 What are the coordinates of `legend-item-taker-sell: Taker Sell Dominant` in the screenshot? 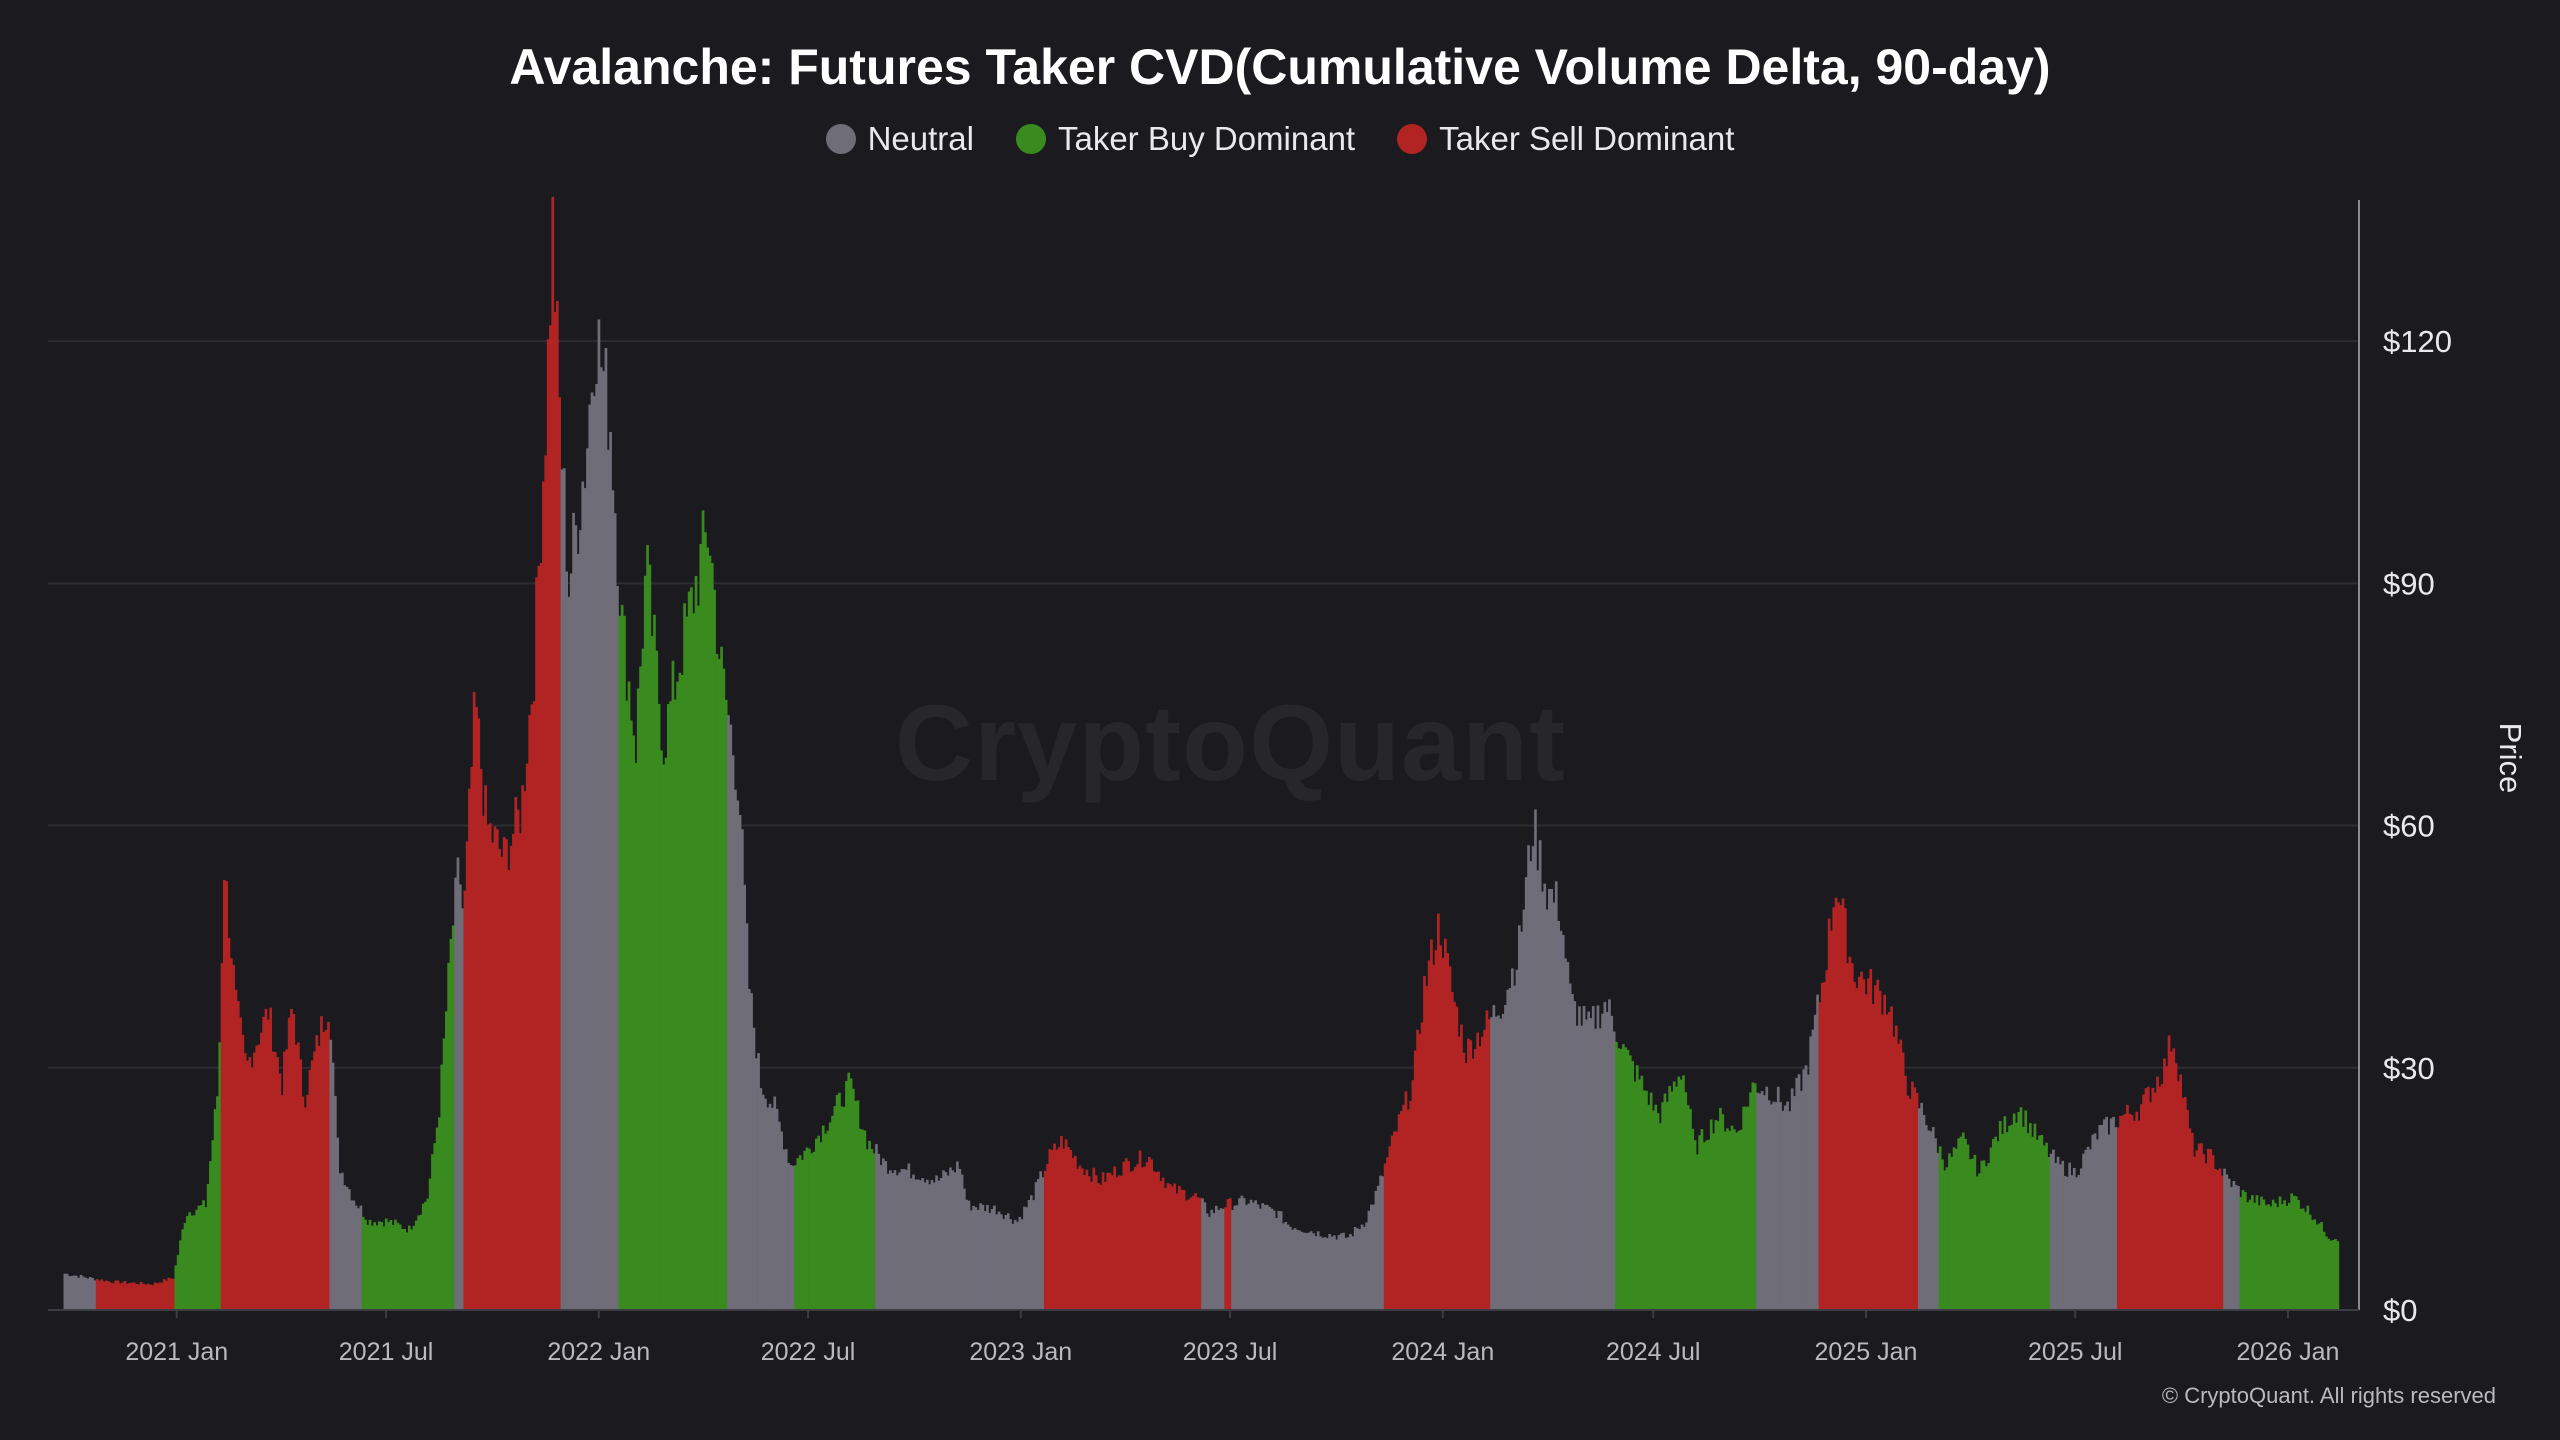 It's located at (1565, 139).